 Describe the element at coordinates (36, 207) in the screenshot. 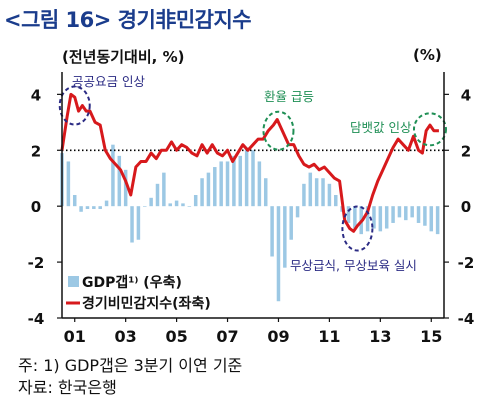

I see `left-axis-tick-label: 0` at that location.